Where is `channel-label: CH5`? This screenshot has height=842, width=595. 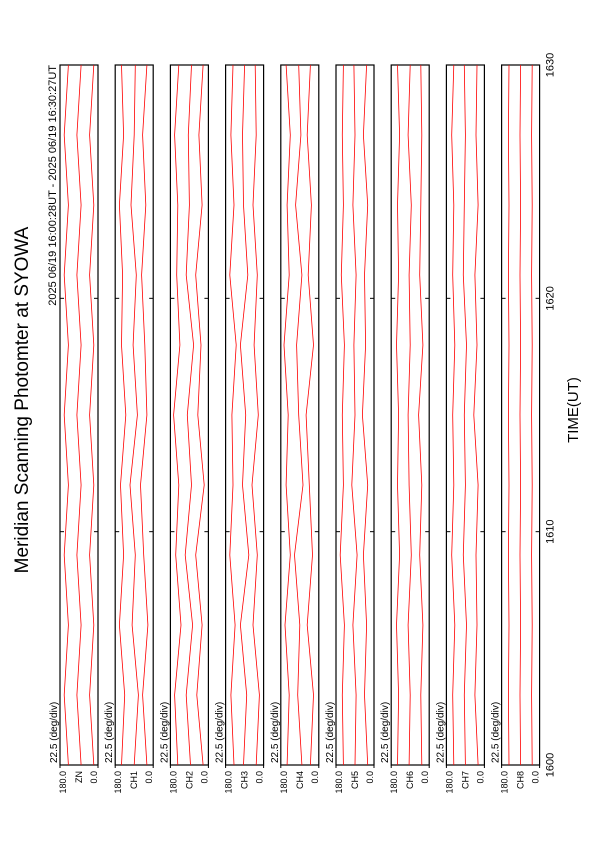
channel-label: CH5 is located at coordinates (355, 780).